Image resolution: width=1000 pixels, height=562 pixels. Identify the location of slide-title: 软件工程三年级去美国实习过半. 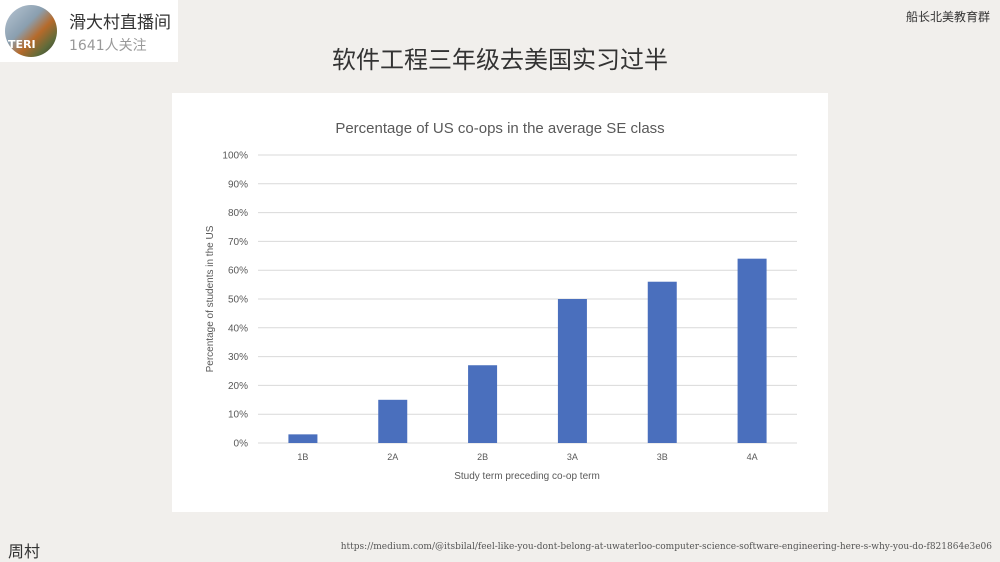
(500, 60).